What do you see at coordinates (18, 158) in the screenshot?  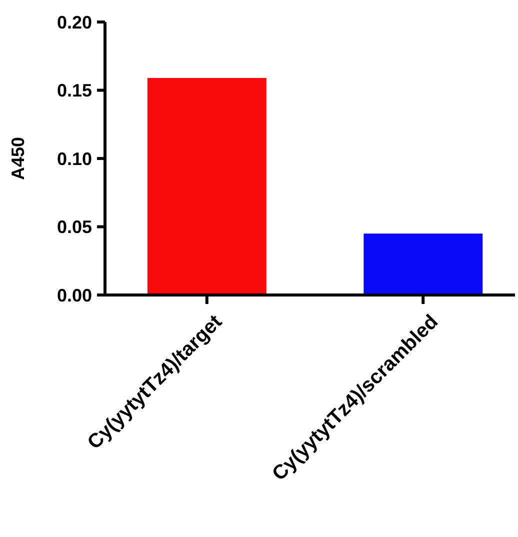 I see `y-axis-title: A450` at bounding box center [18, 158].